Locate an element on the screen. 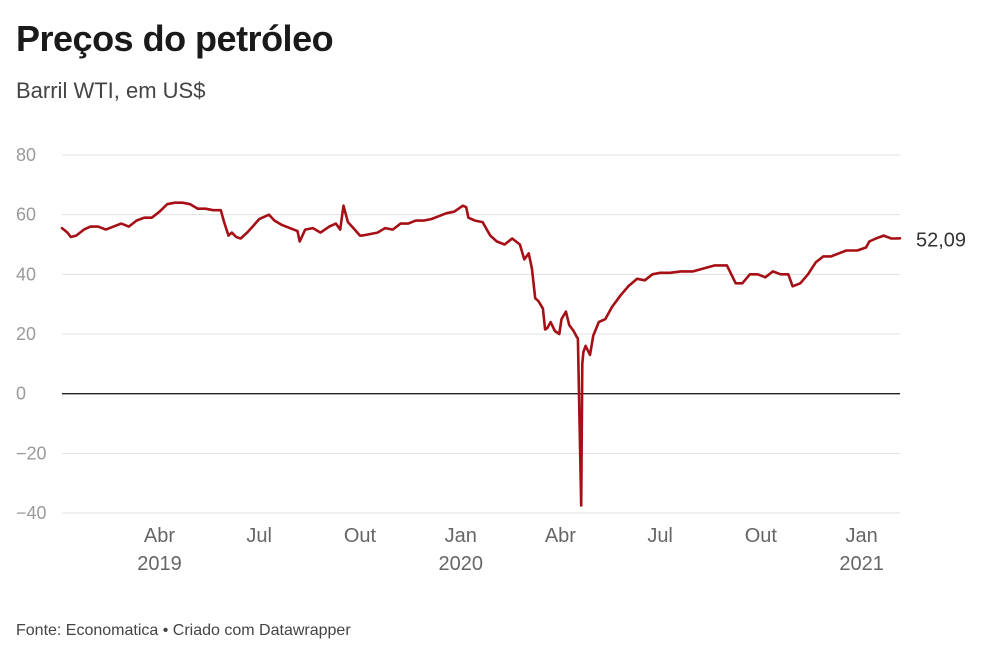 The image size is (984, 667). x-tick-year-label: 2019 is located at coordinates (159, 564).